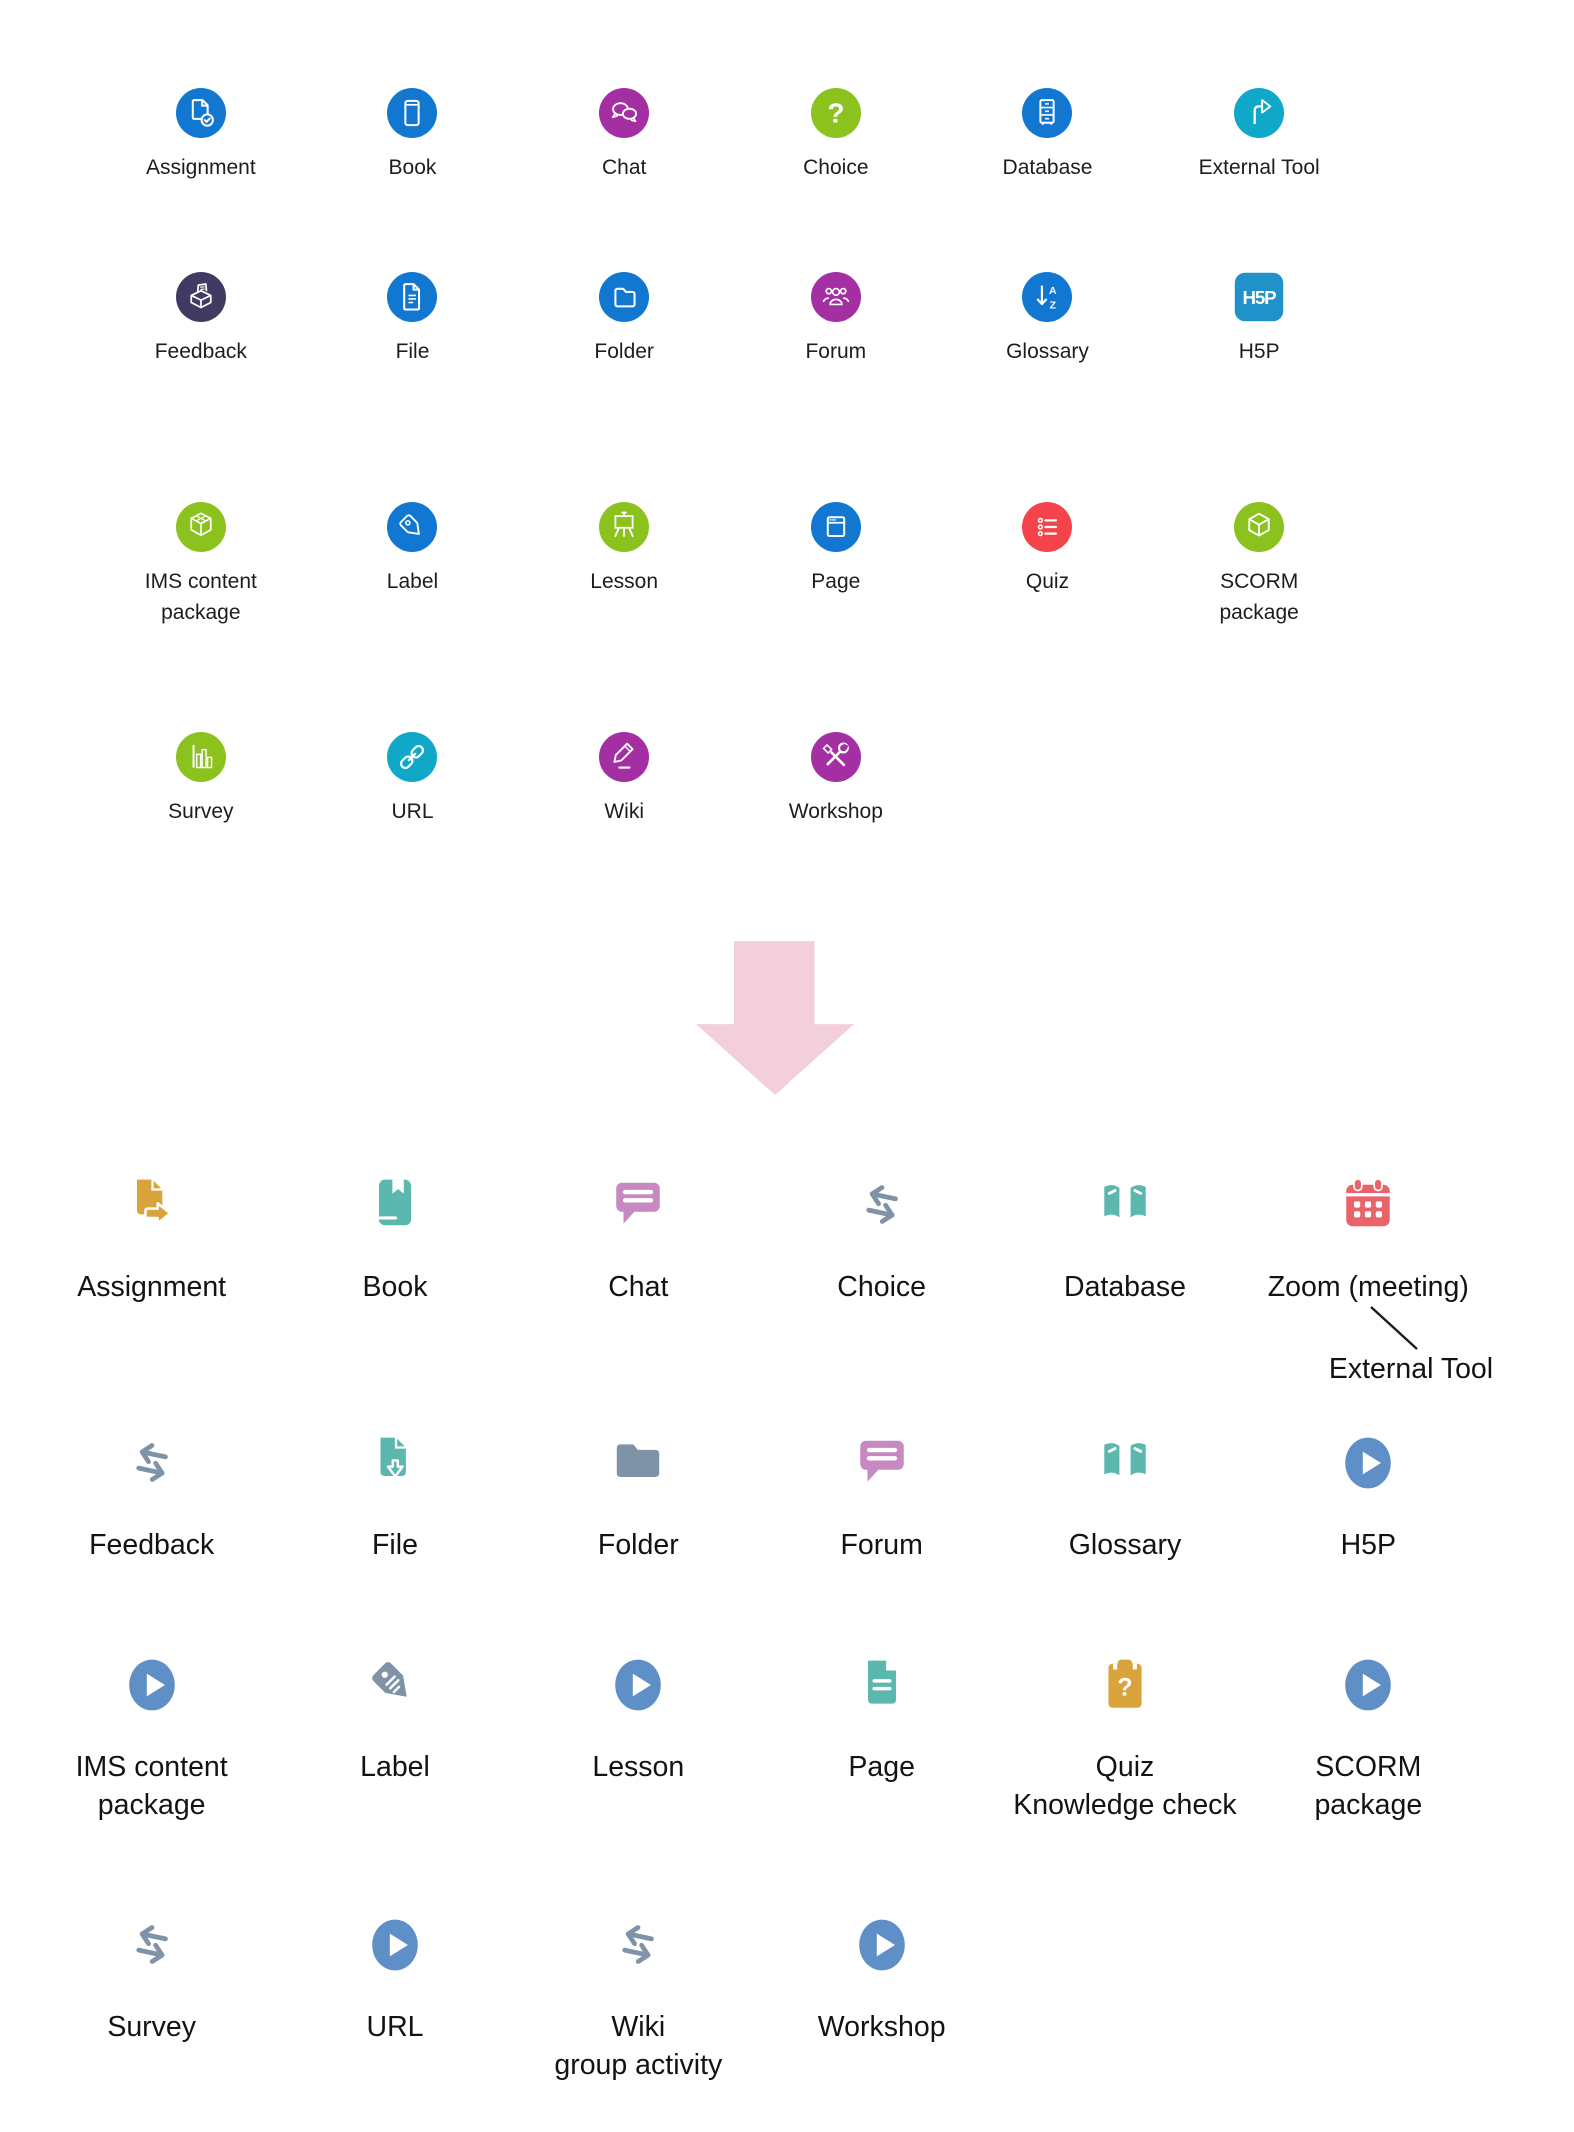 This screenshot has height=2132, width=1574. Describe the element at coordinates (836, 581) in the screenshot. I see `old-page-label: Page` at that location.